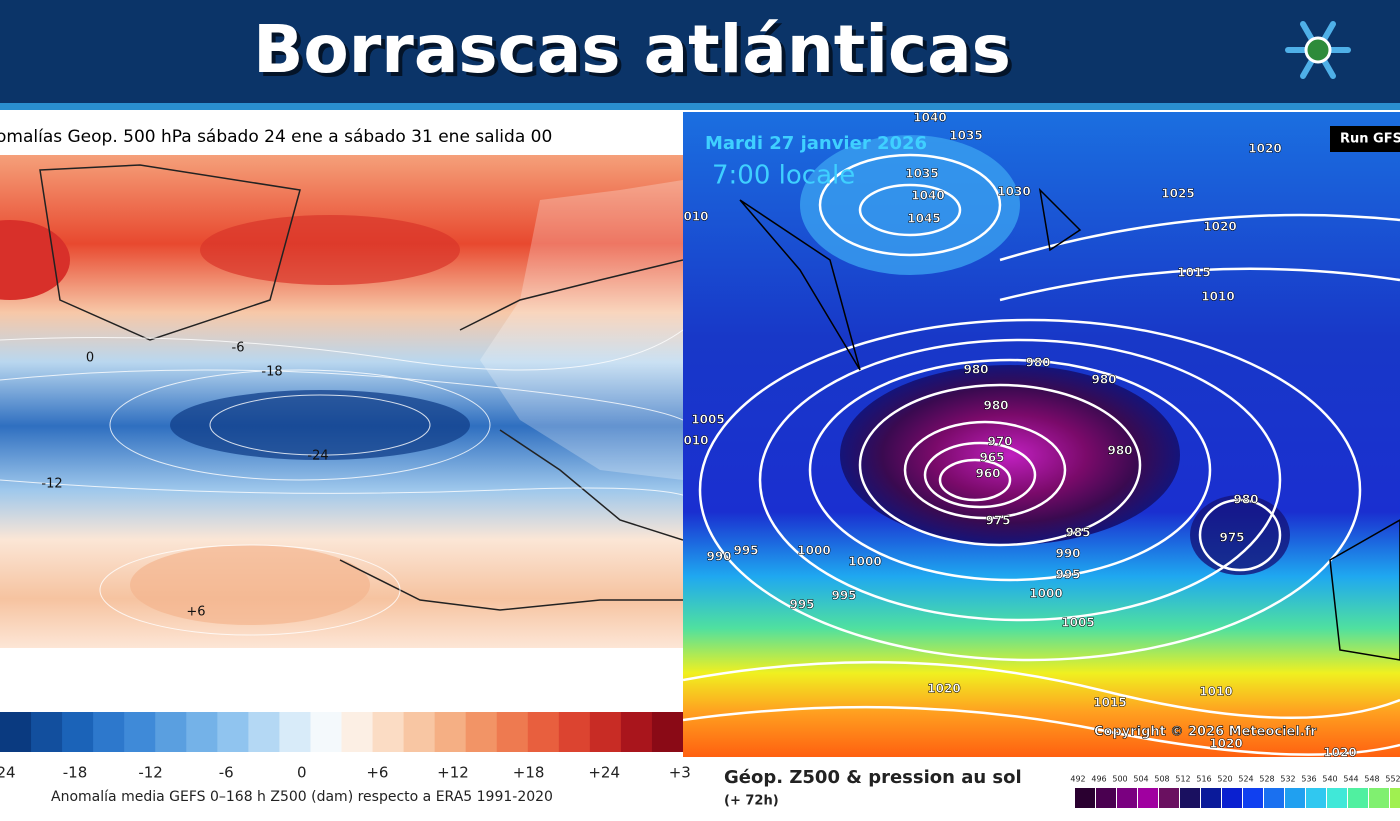 The width and height of the screenshot is (1400, 821). I want to click on scale-label: 540, so click(1329, 779).